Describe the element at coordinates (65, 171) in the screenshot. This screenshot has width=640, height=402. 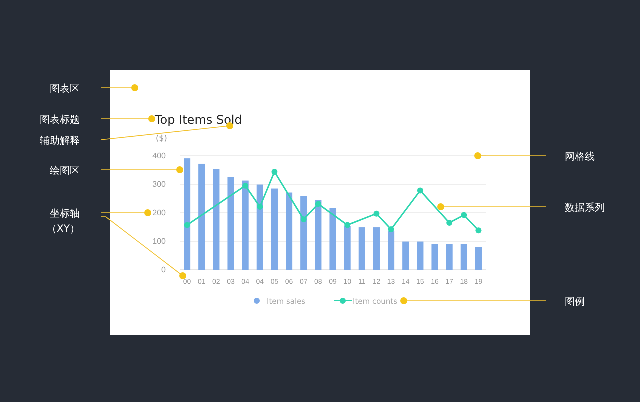
I see `text: 绘图区` at that location.